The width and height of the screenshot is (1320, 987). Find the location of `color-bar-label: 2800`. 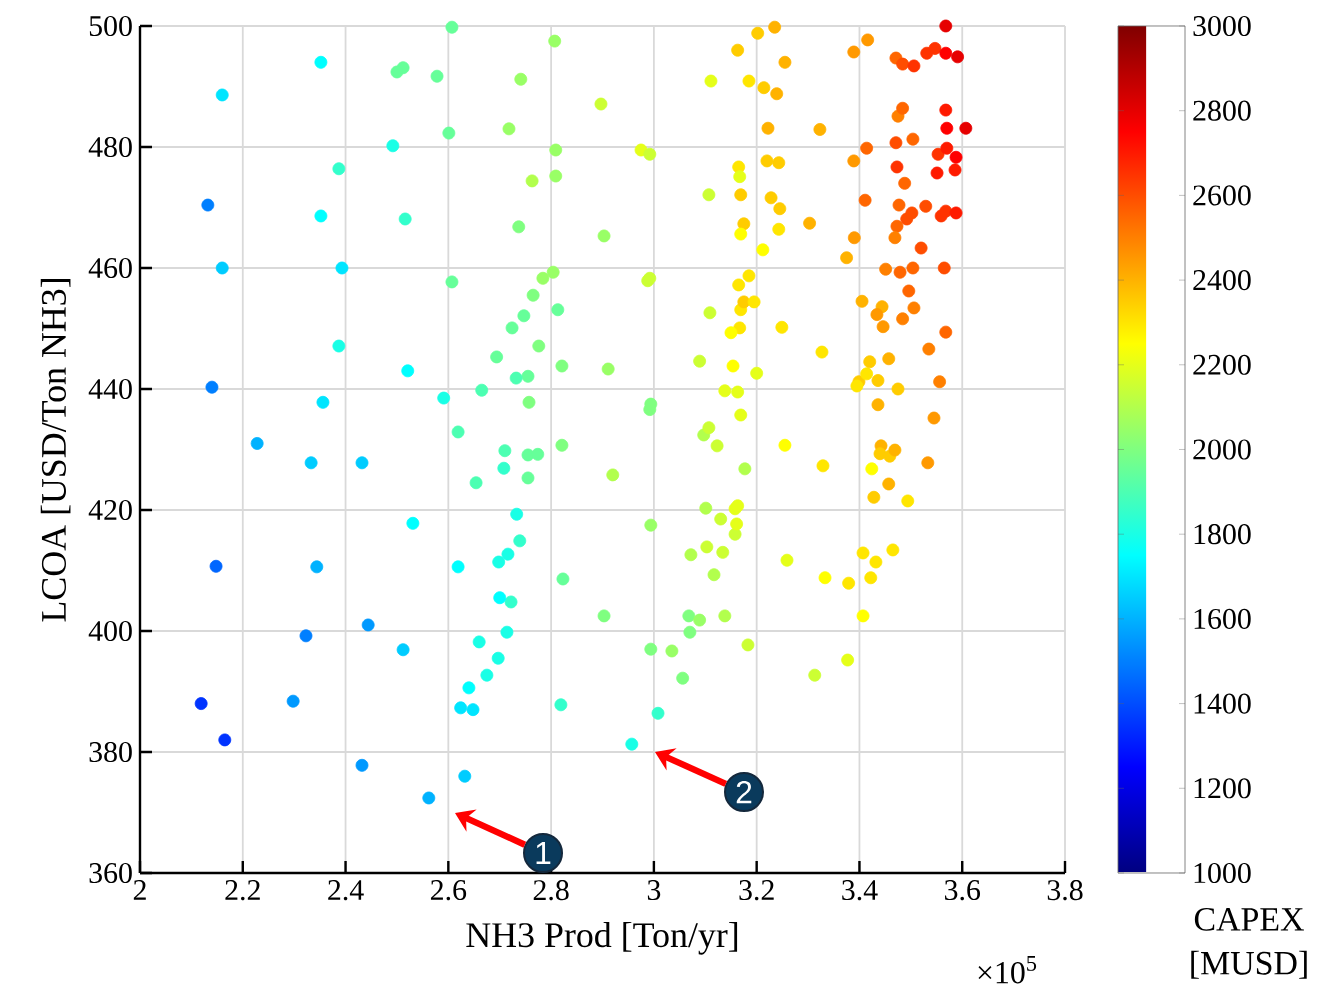

color-bar-label: 2800 is located at coordinates (1222, 110).